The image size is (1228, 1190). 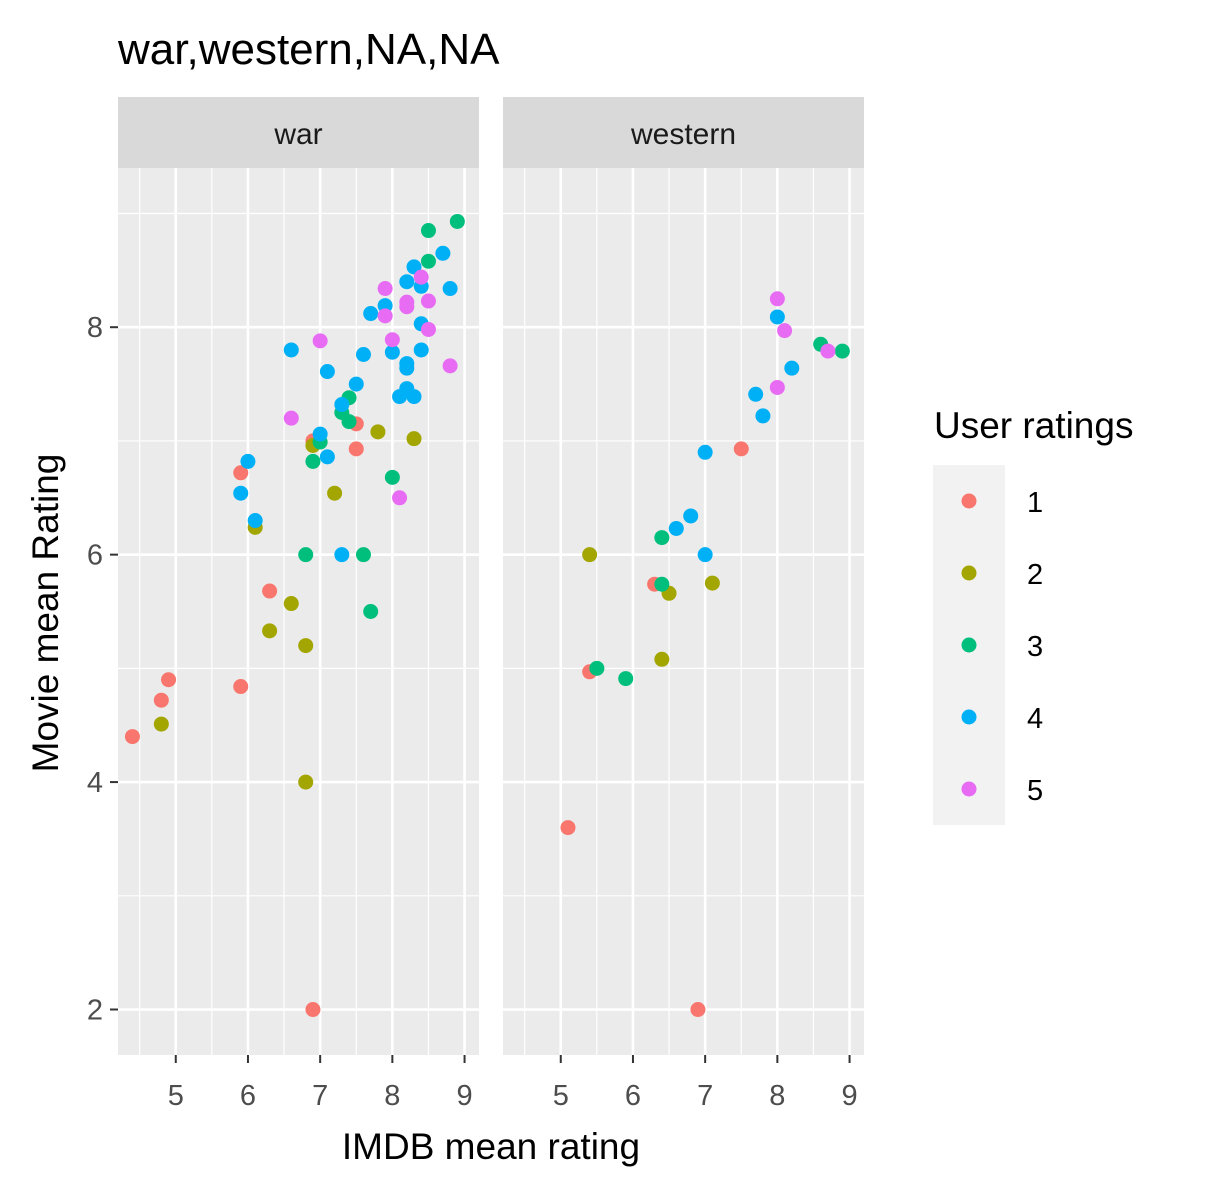 I want to click on legend-label: 4, so click(x=1035, y=719).